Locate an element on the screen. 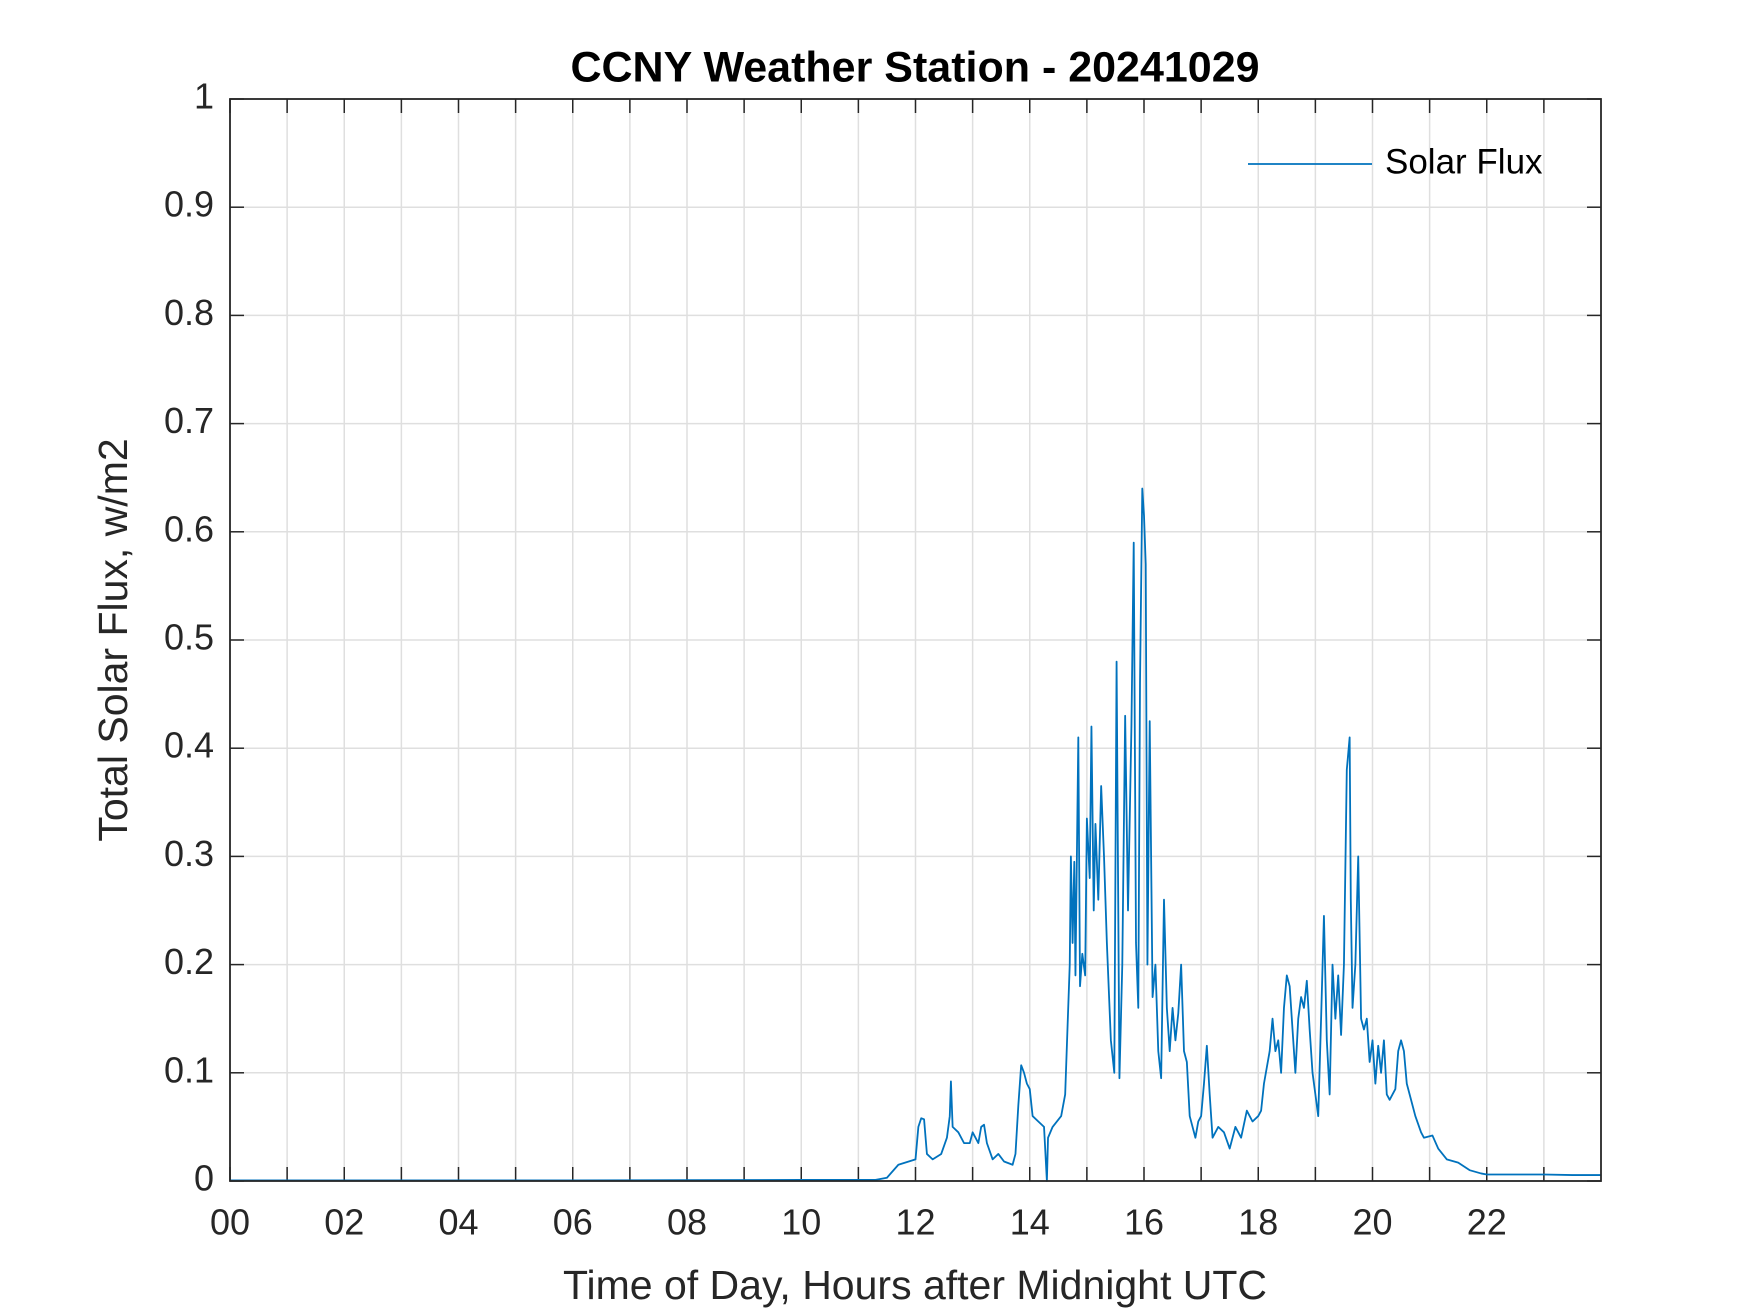  x-tick-label: 14 is located at coordinates (1030, 1222).